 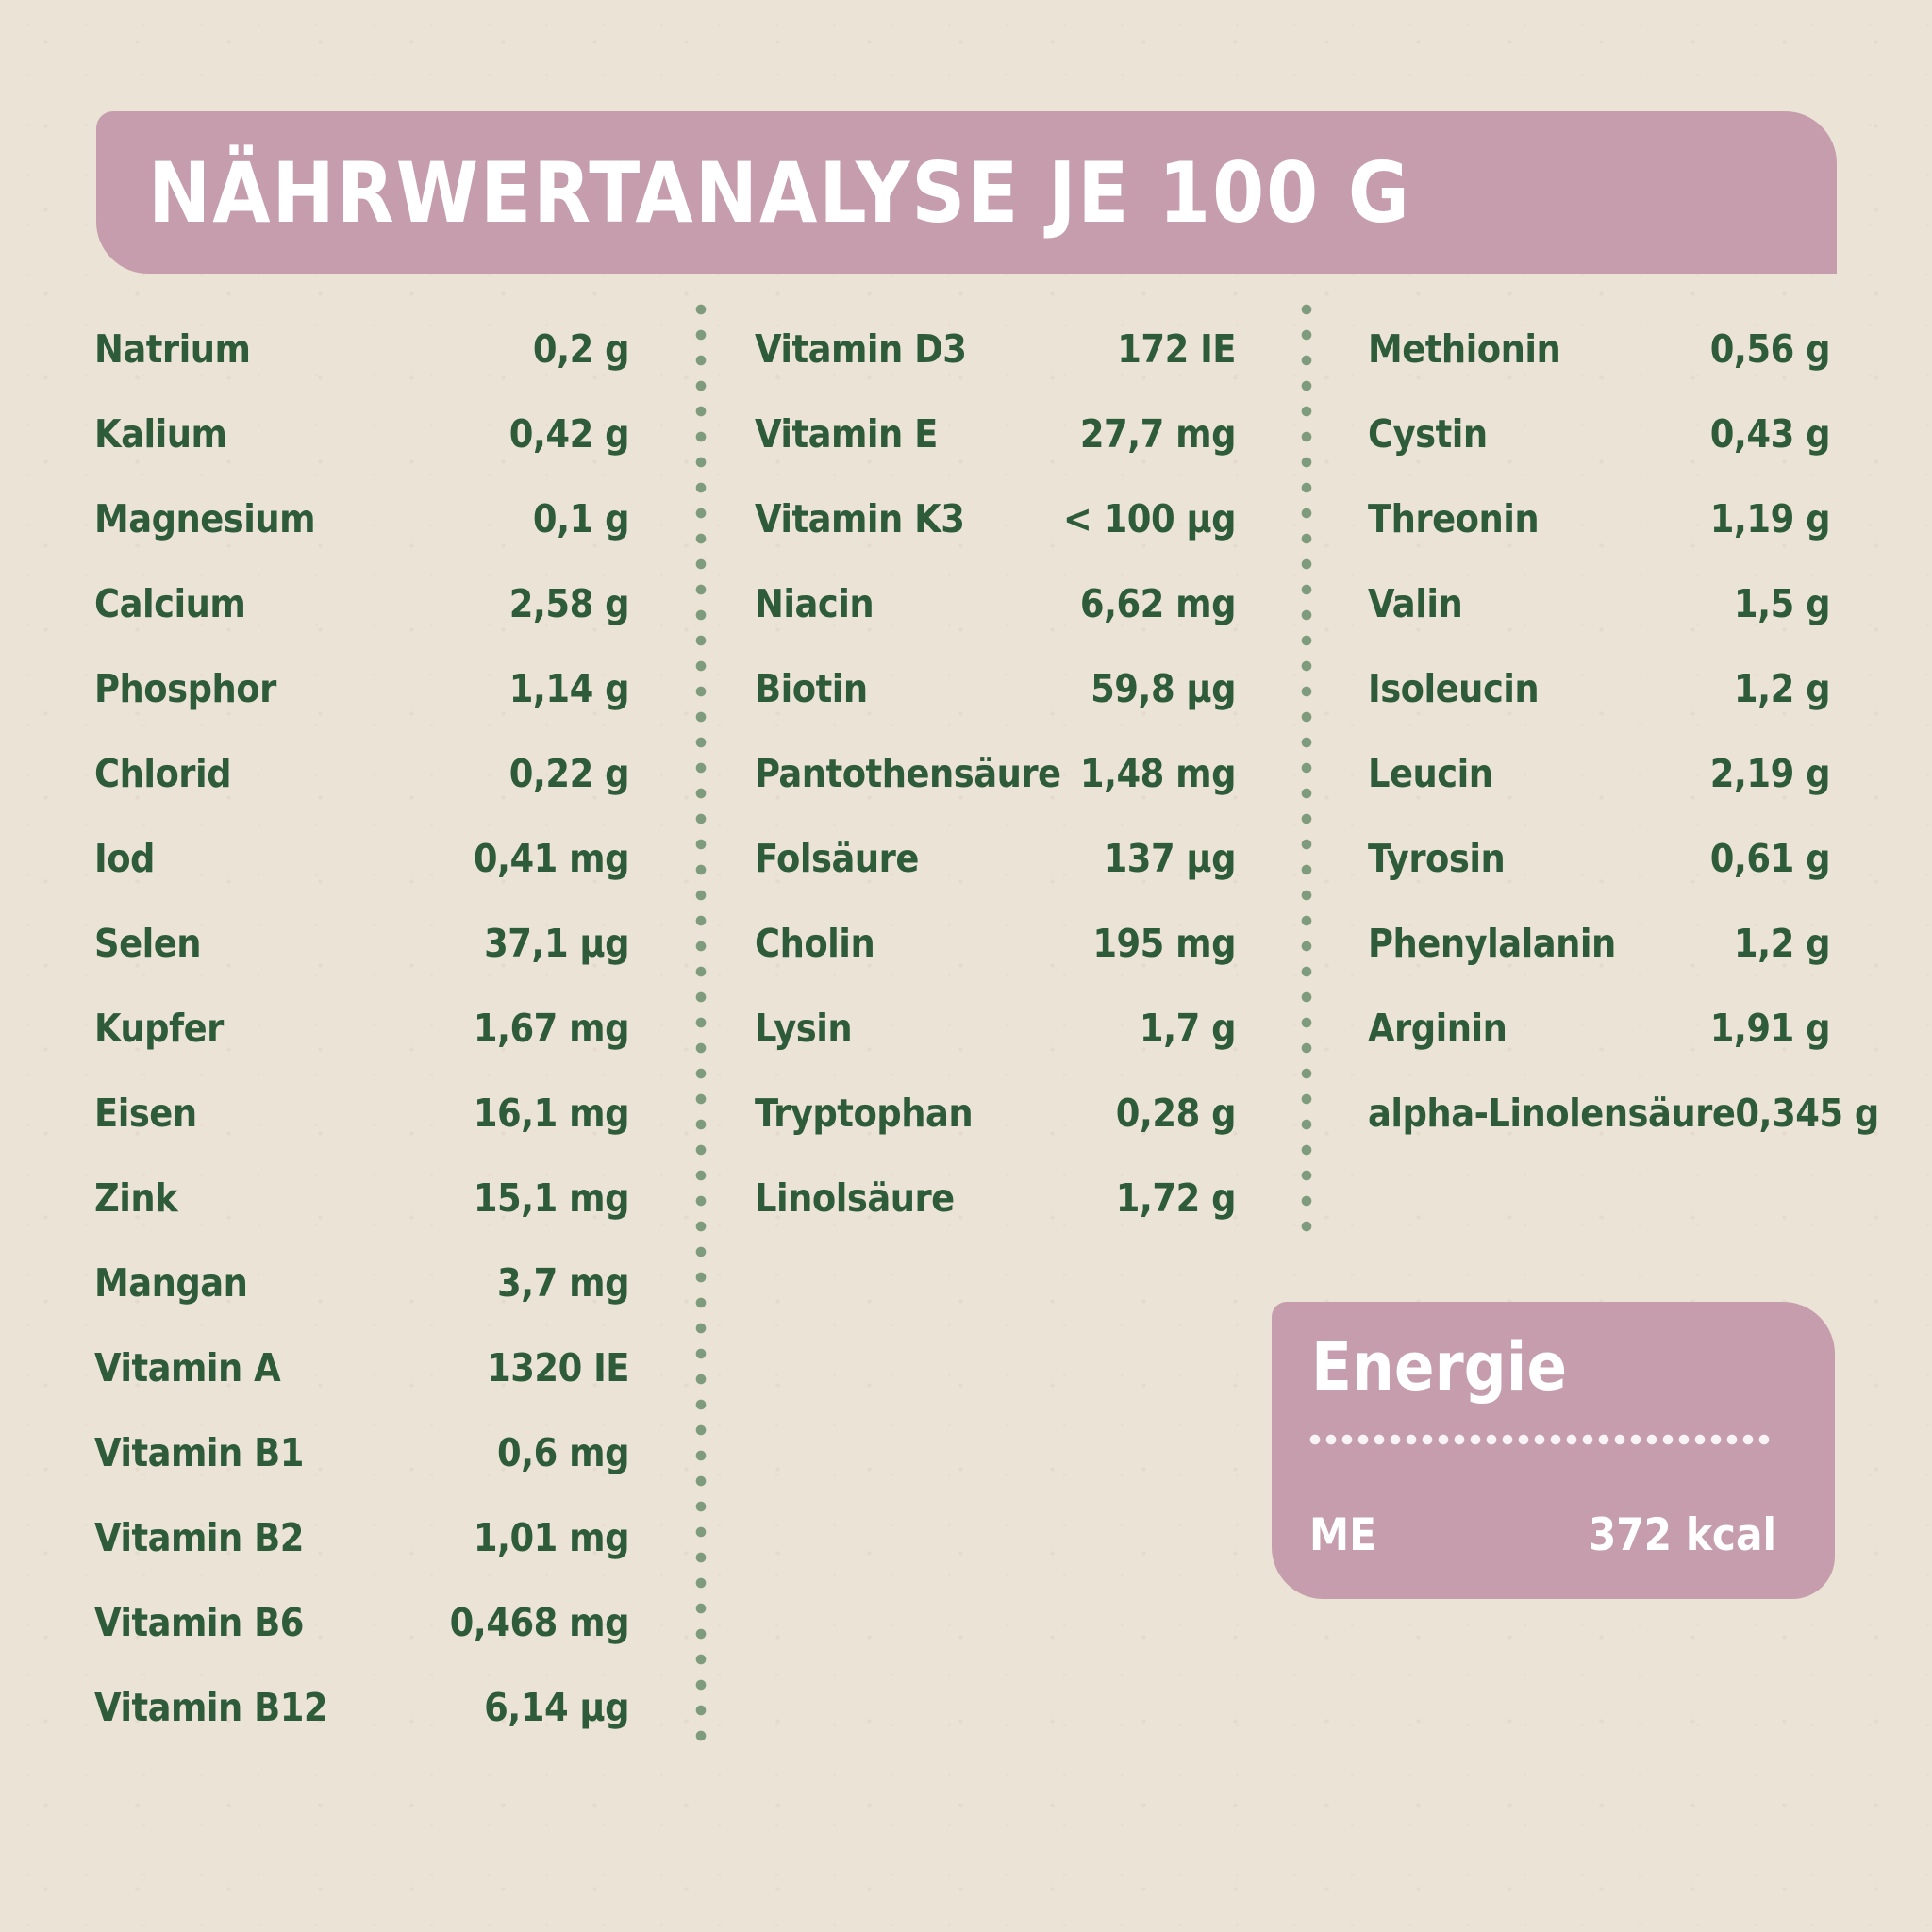 I want to click on nutrient-value: 1,72 g, so click(x=1176, y=1198).